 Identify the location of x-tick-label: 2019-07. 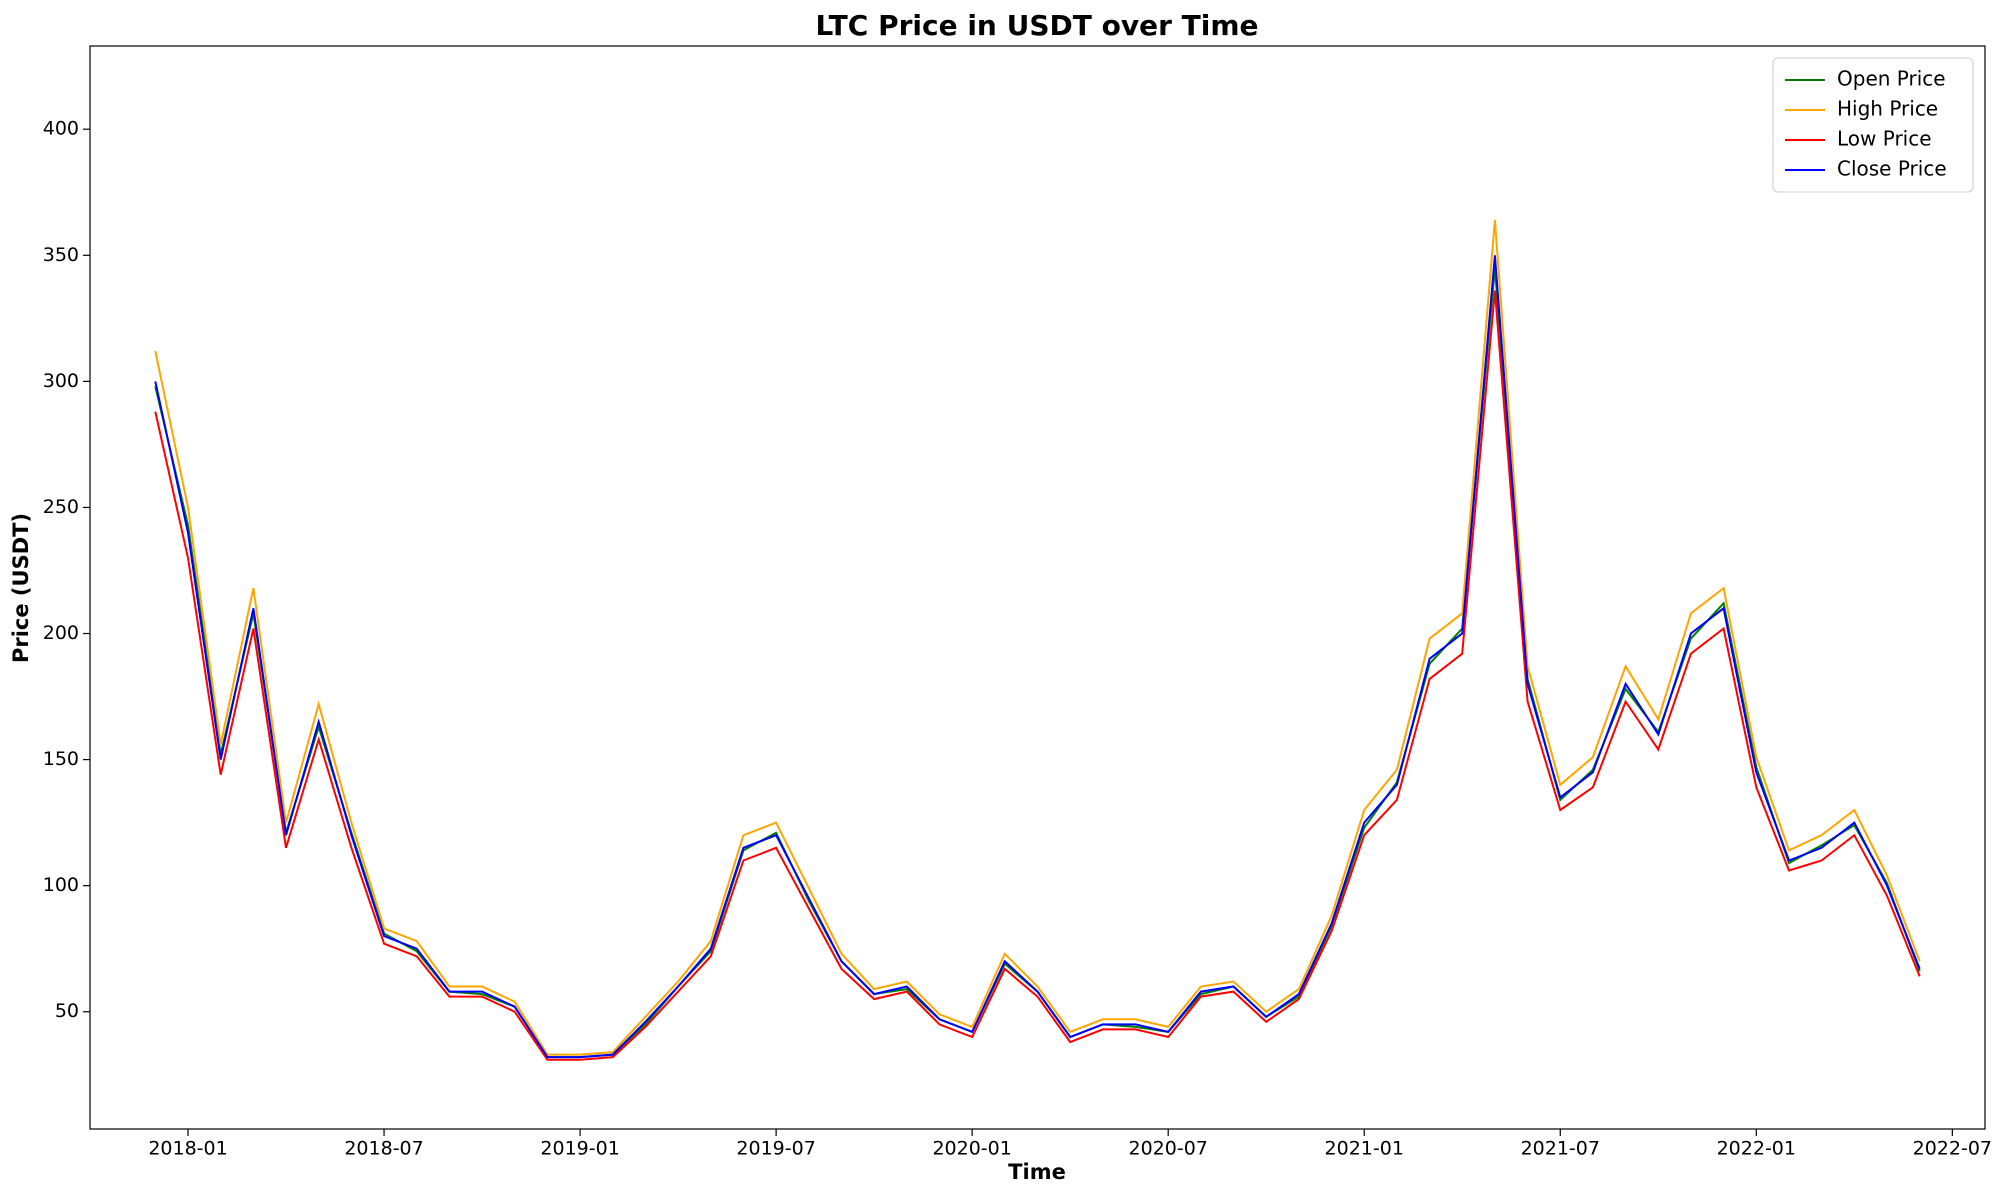
(775, 1149).